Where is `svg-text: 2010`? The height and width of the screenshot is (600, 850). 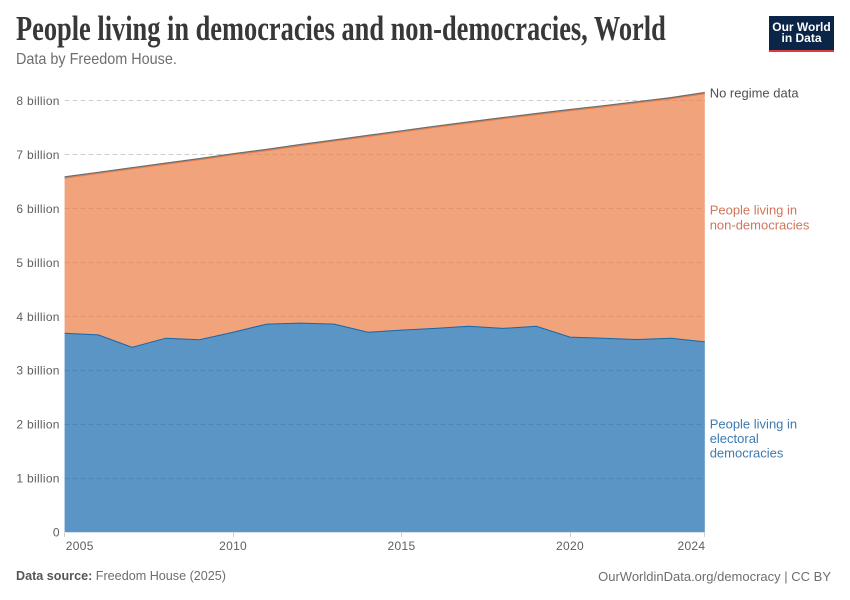
svg-text: 2010 is located at coordinates (233, 546).